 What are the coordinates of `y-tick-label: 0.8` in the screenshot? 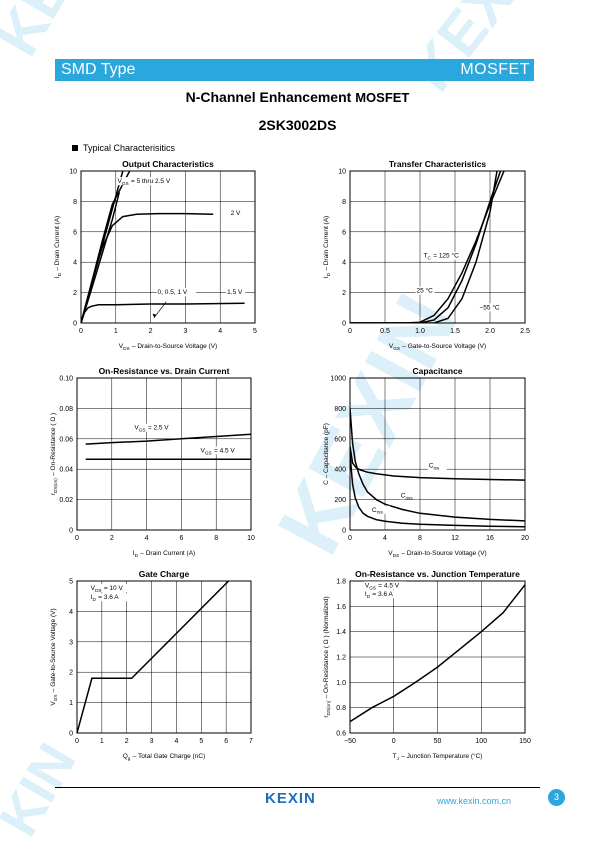 It's located at (341, 708).